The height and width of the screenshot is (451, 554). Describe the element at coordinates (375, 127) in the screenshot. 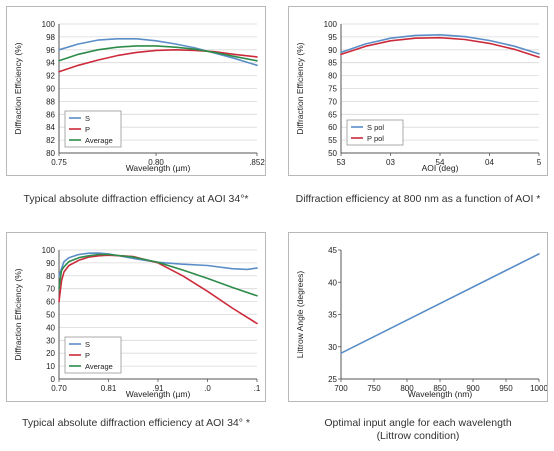

I see `legend-label: S pol` at that location.